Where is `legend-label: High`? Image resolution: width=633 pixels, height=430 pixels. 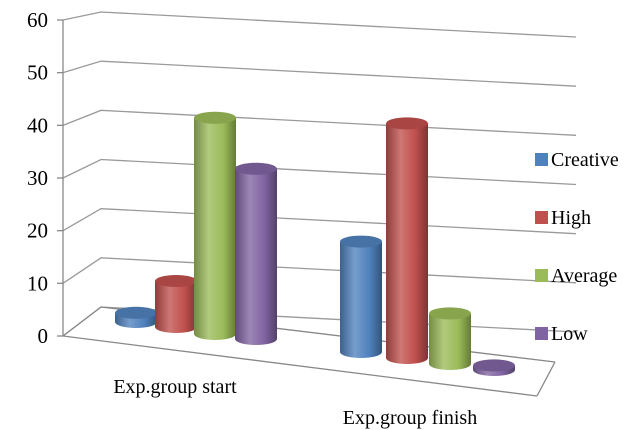
legend-label: High is located at coordinates (571, 218).